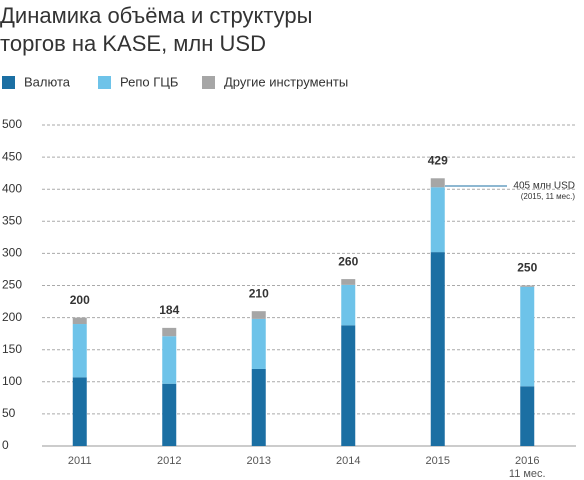 This screenshot has width=584, height=480. I want to click on x-tick-label: 2011, so click(79, 461).